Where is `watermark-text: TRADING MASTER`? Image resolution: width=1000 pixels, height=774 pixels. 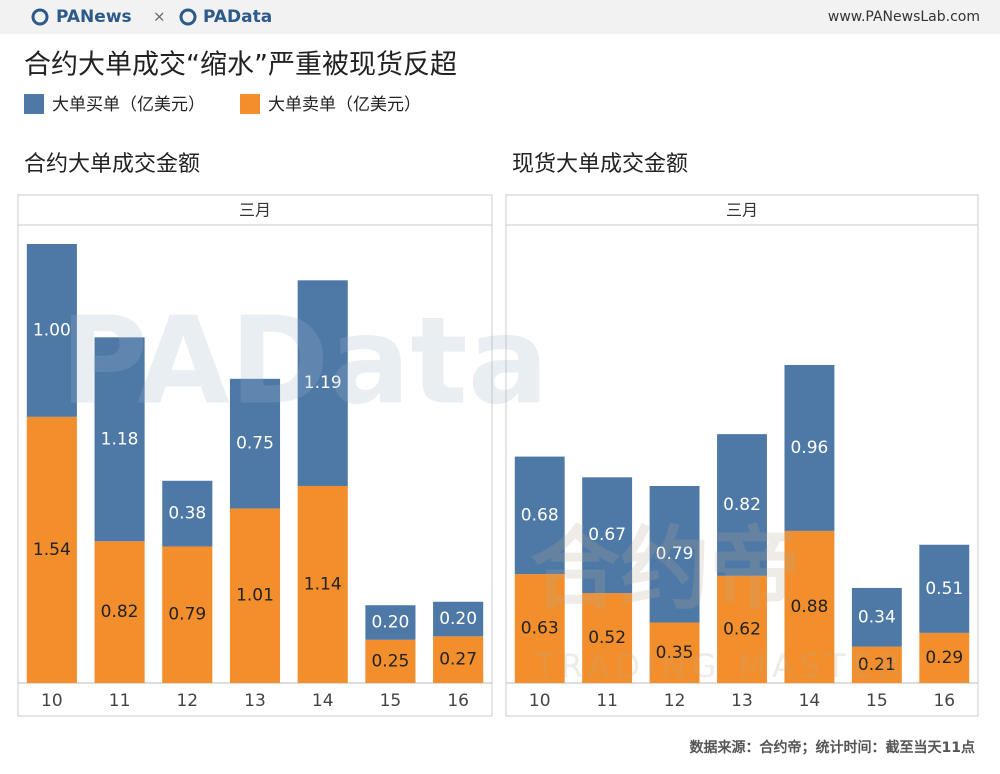 watermark-text: TRADING MASTER is located at coordinates (720, 666).